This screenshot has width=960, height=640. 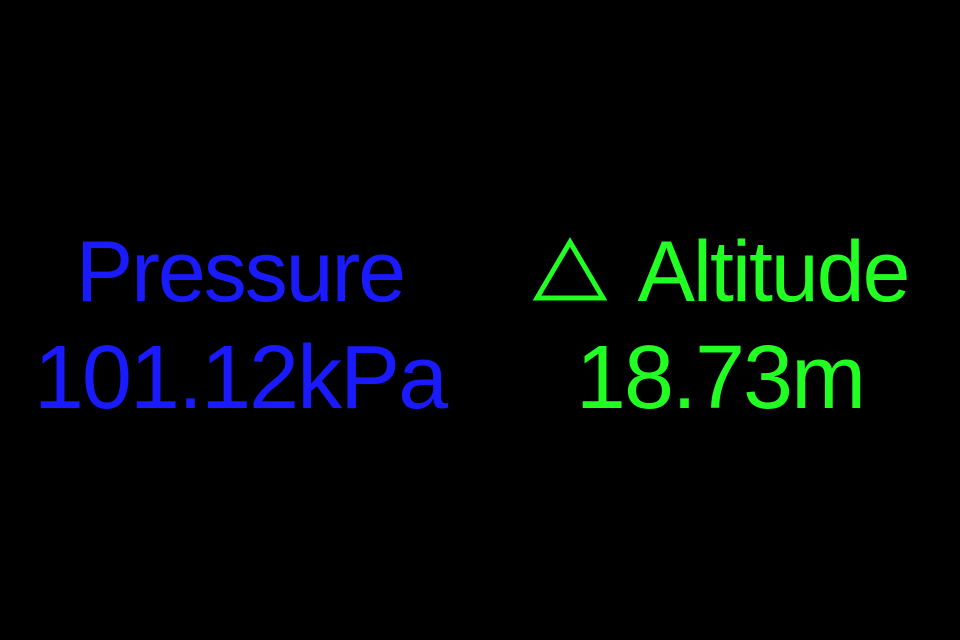 What do you see at coordinates (240, 272) in the screenshot?
I see `pressure-label: Pressure` at bounding box center [240, 272].